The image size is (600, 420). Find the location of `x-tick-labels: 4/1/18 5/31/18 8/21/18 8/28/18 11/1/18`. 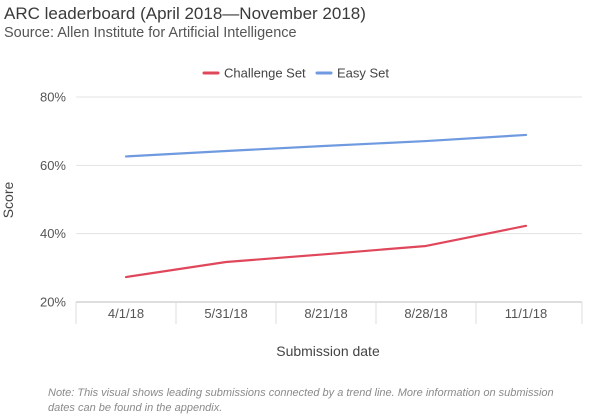

x-tick-labels: 4/1/18 5/31/18 8/21/18 8/28/18 11/1/18 is located at coordinates (327, 313).